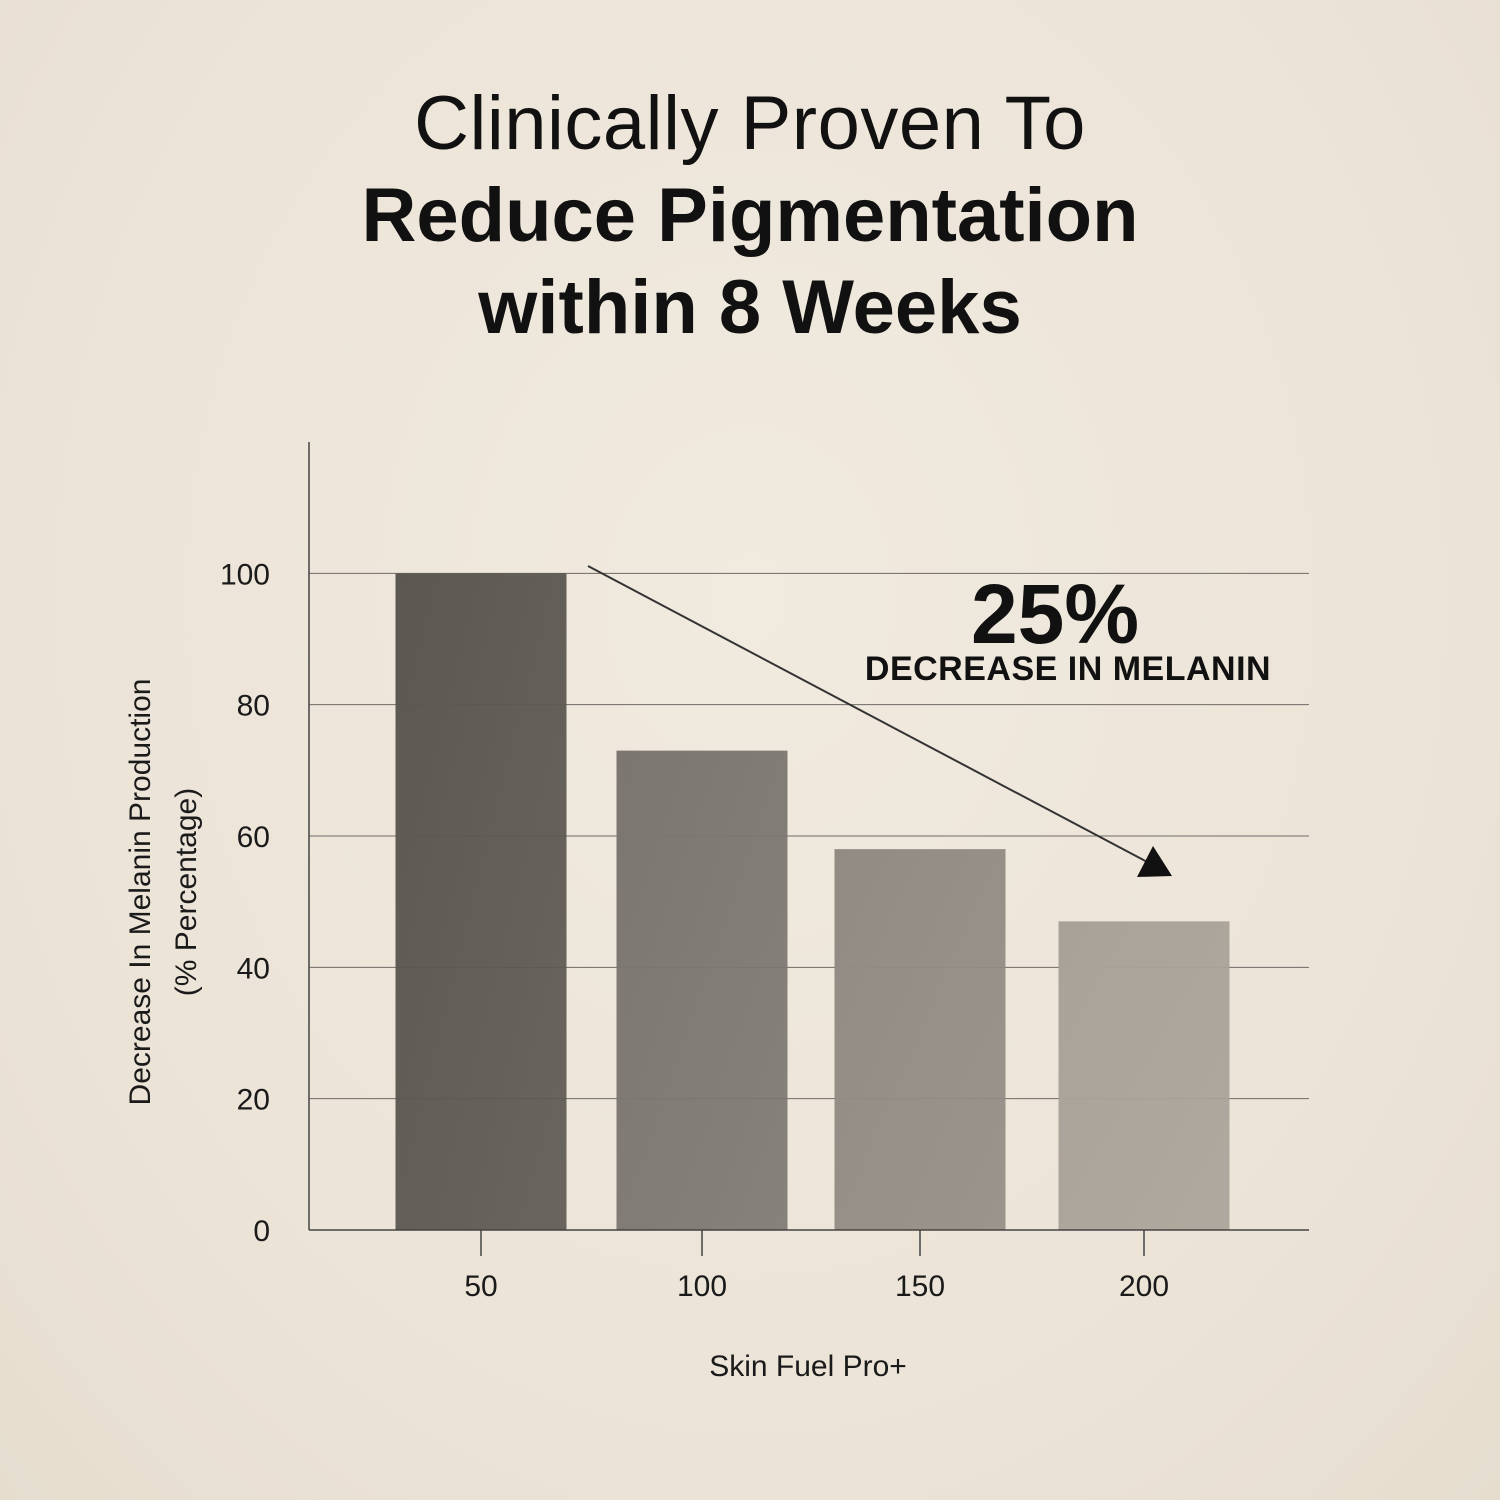 The width and height of the screenshot is (1500, 1500). Describe the element at coordinates (140, 892) in the screenshot. I see `y-axis-title-line-1: Decrease In Melanin Production` at that location.